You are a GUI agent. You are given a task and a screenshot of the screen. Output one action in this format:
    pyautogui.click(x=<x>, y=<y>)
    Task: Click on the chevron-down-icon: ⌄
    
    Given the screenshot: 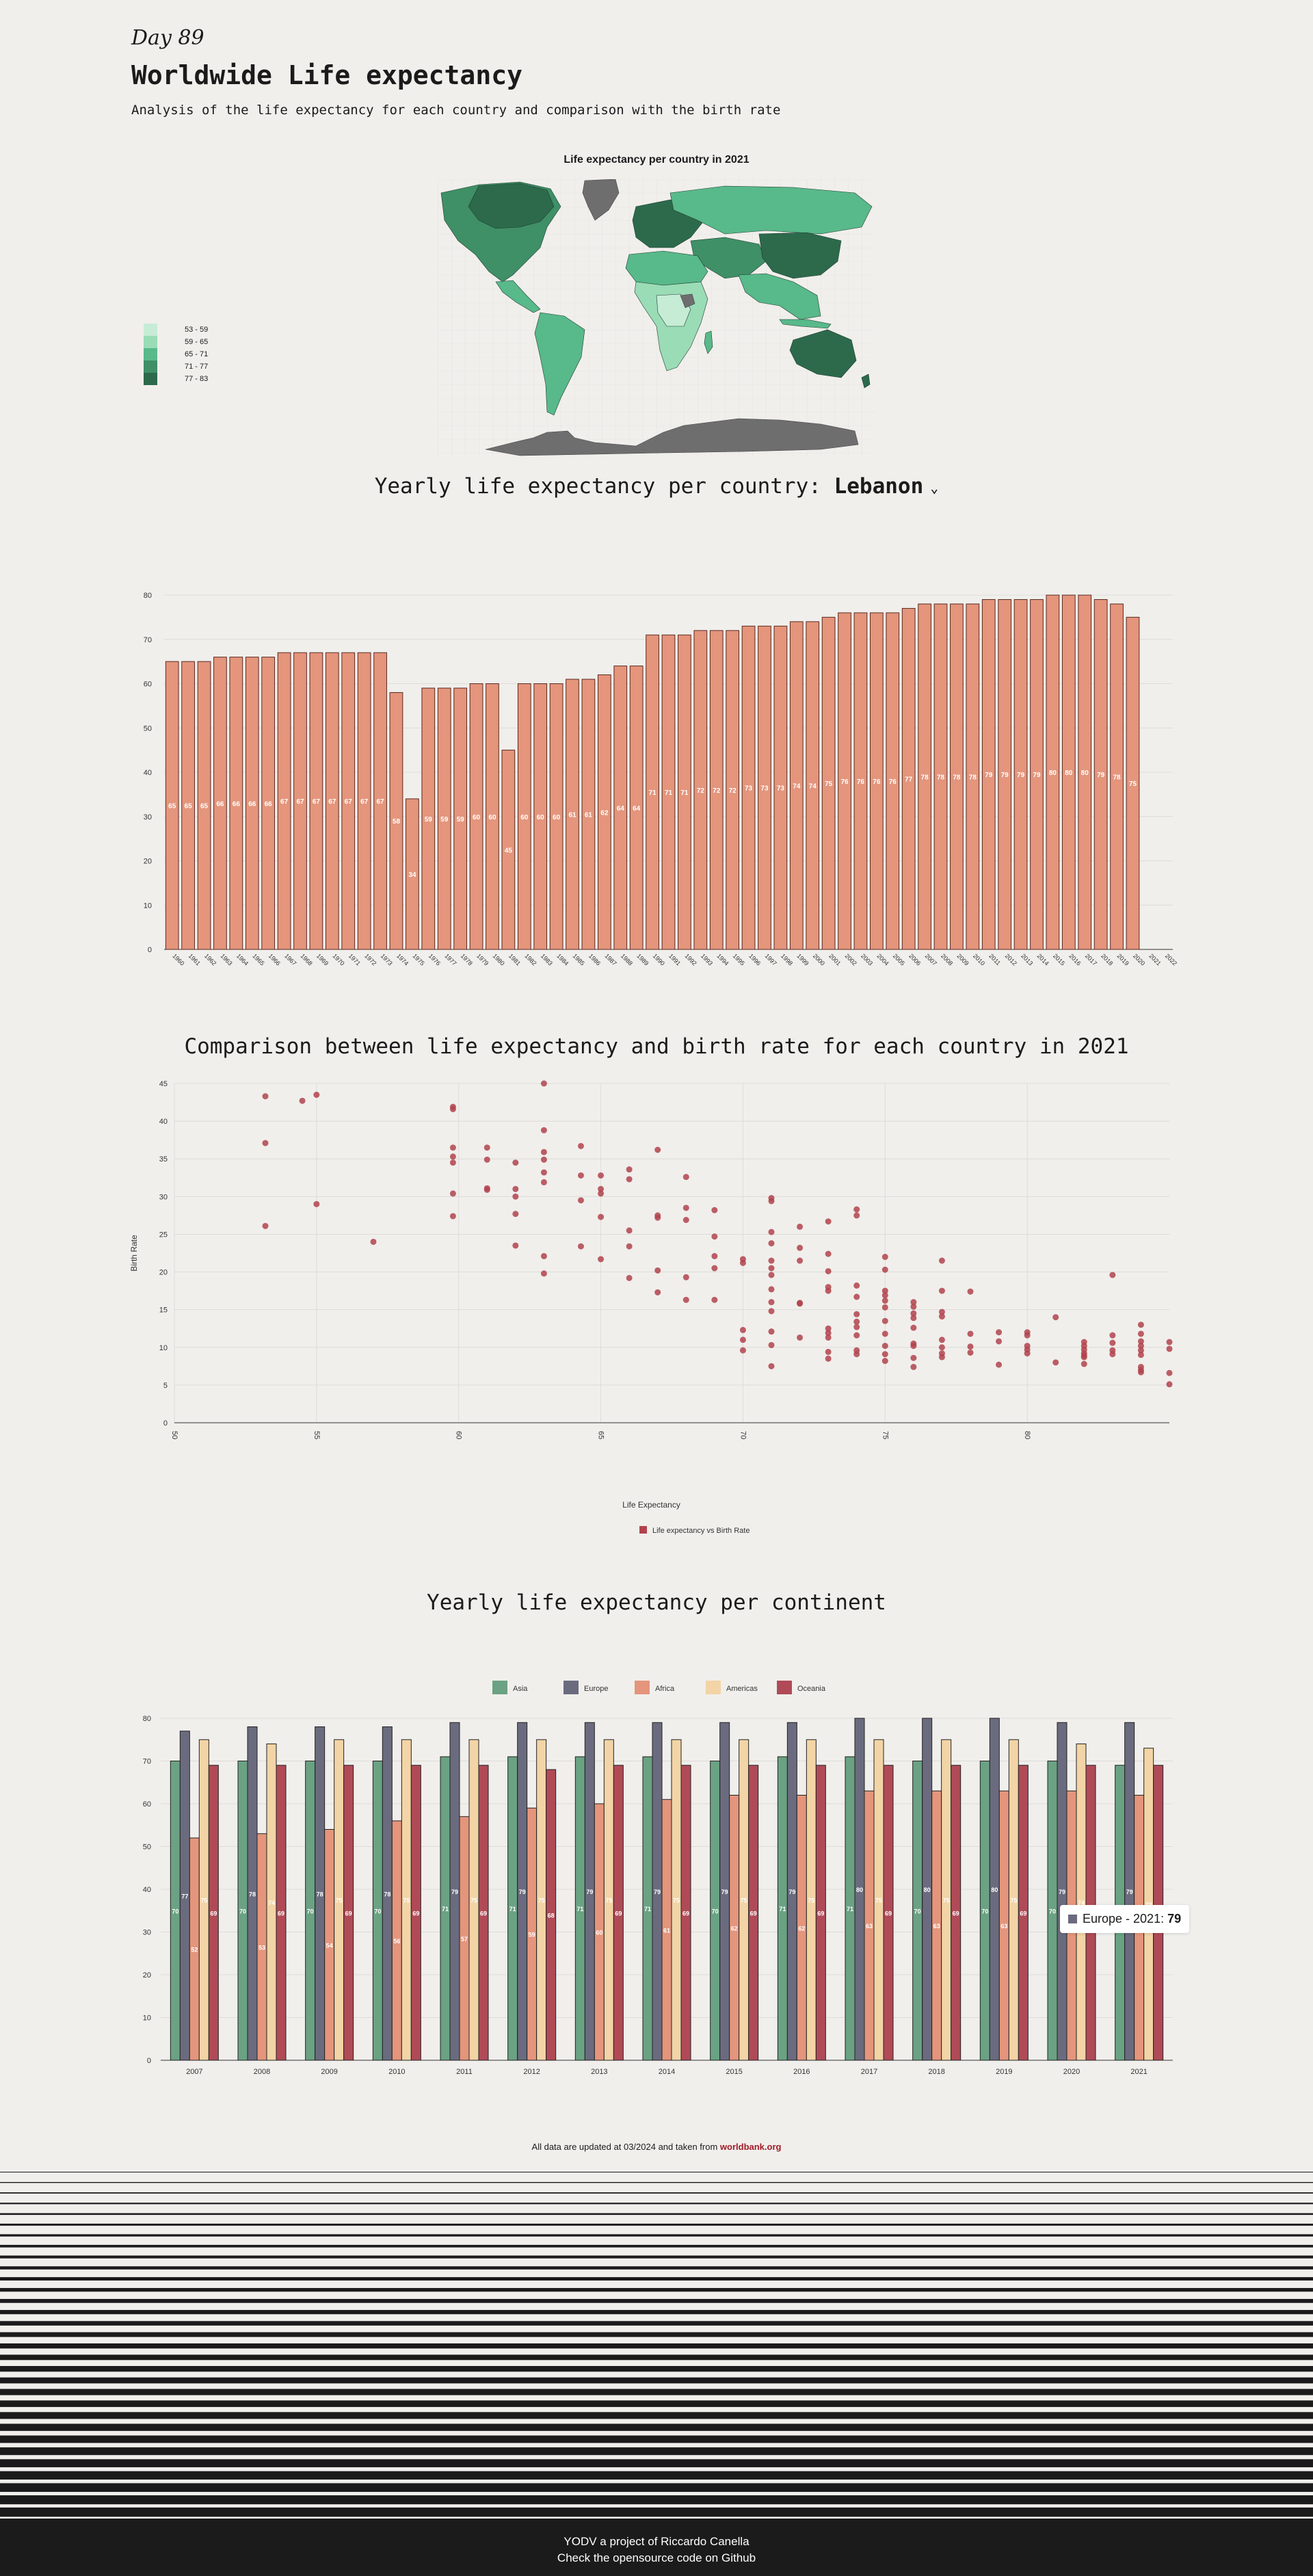 What is the action you would take?
    pyautogui.click(x=935, y=487)
    